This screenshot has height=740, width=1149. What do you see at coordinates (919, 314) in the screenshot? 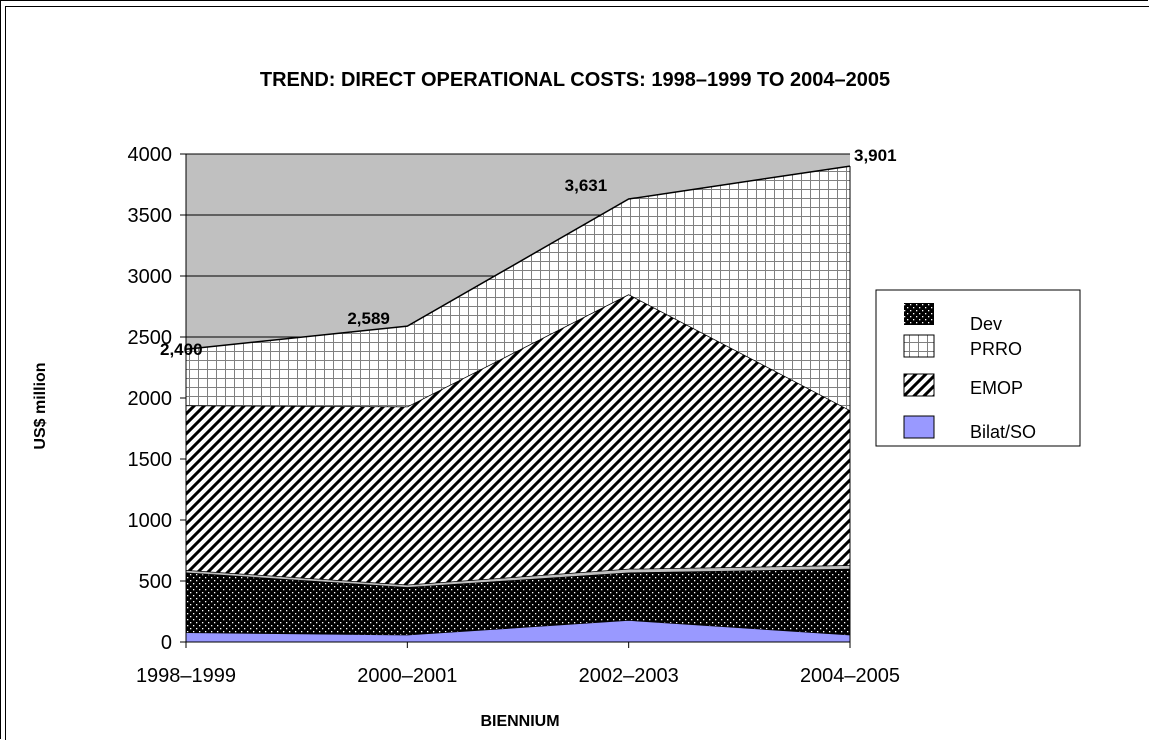
I see `legend-swatch-dev` at bounding box center [919, 314].